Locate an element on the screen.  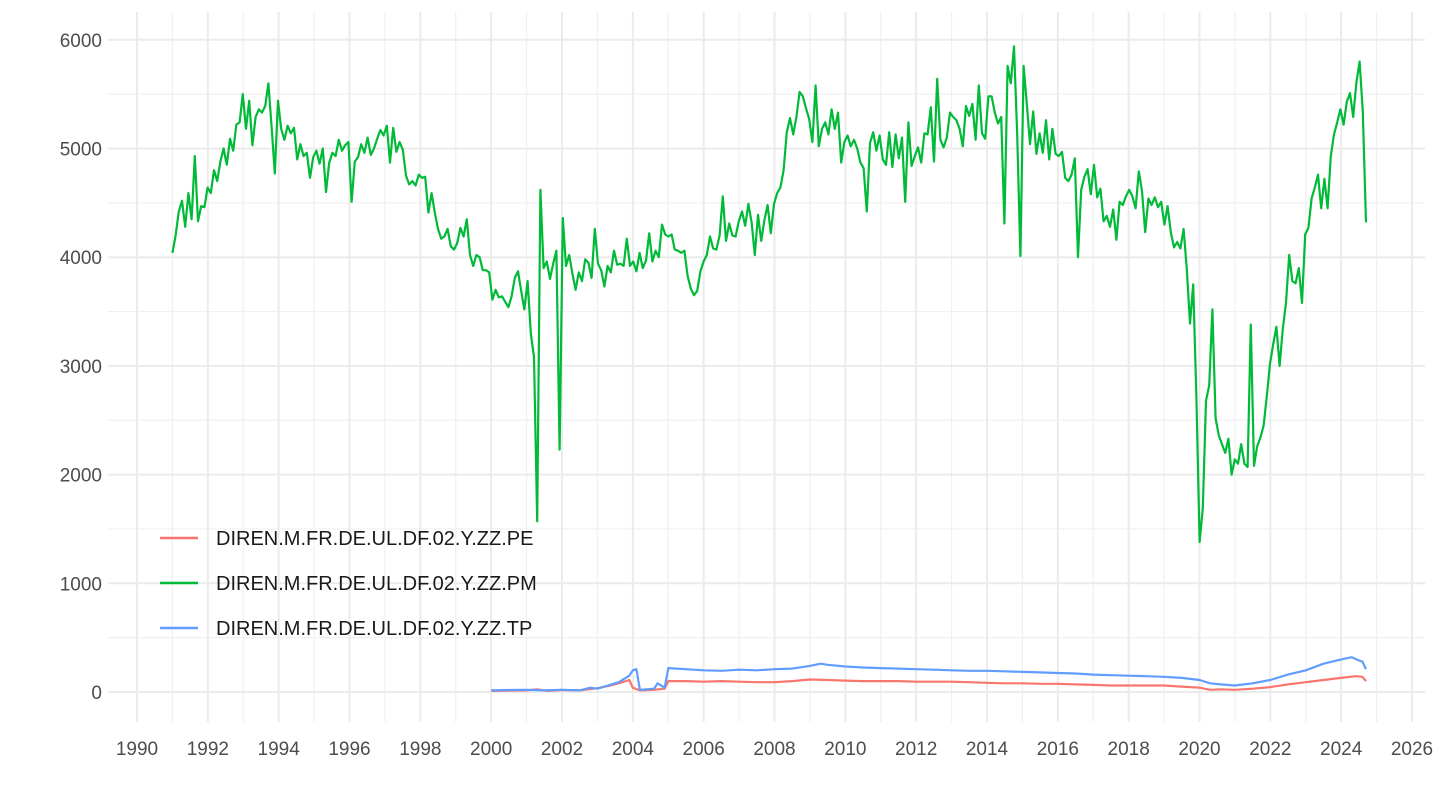
legend-label-tp: DIREN.M.FR.DE.UL.DF.02.Y.ZZ.TP is located at coordinates (374, 629).